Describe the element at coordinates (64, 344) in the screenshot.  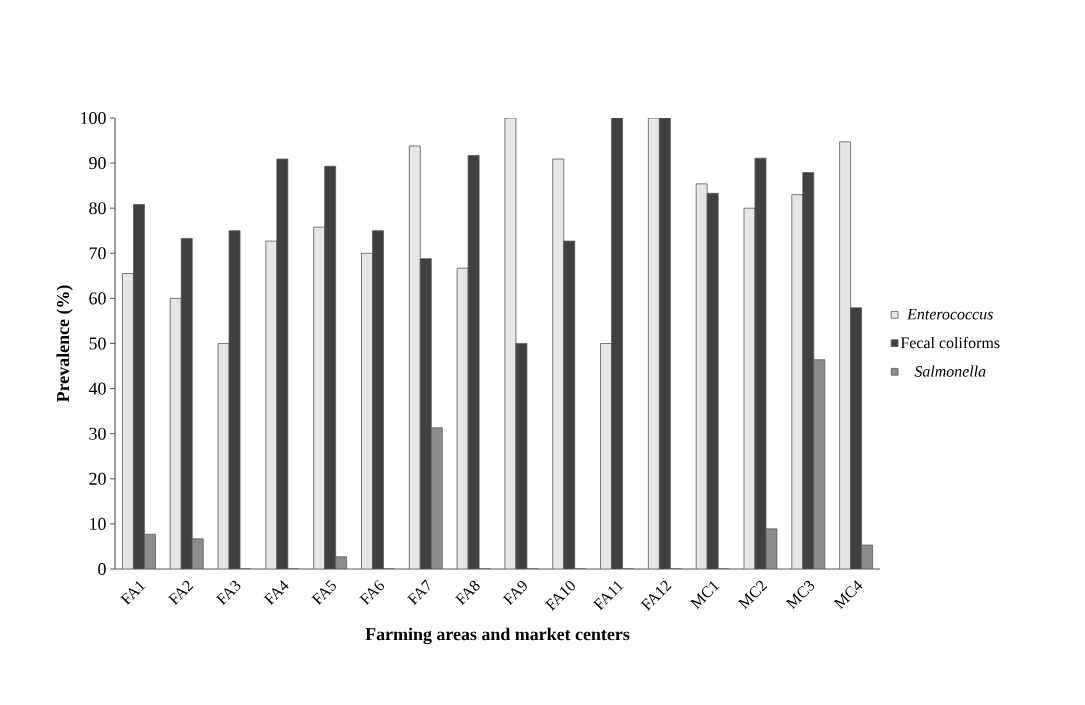
I see `y-axis-title: Prevalence (%)` at that location.